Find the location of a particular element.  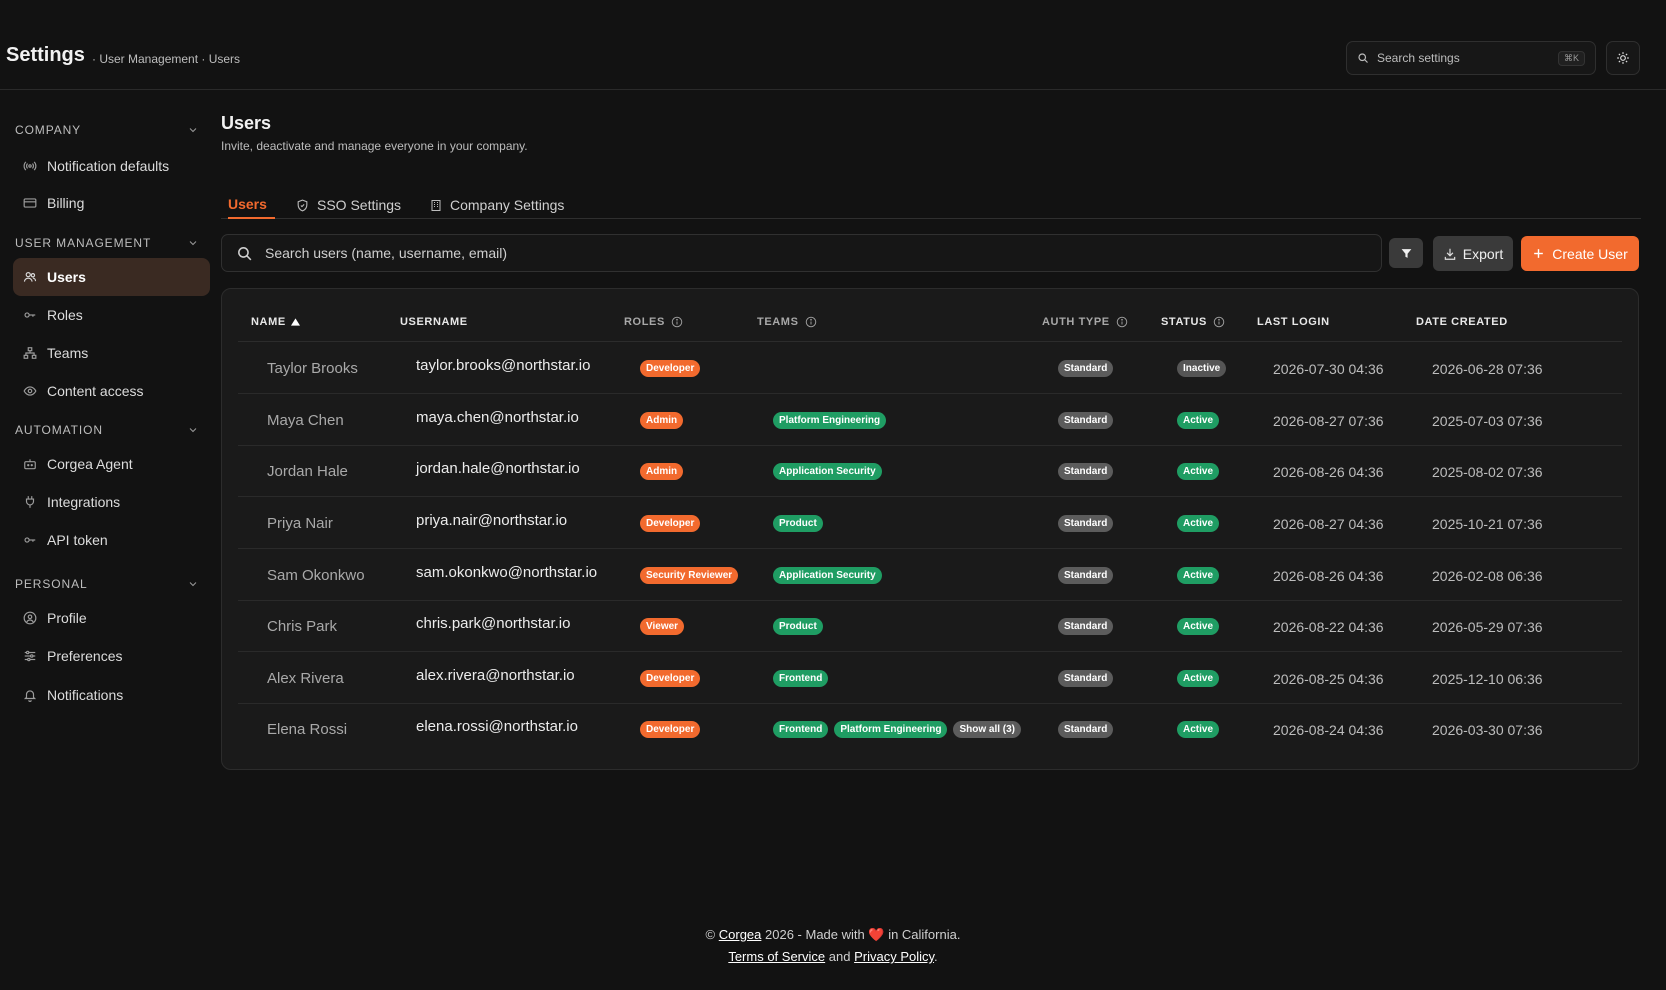

sidebar-item-notification-defaults: Notification defaults is located at coordinates (111, 166).